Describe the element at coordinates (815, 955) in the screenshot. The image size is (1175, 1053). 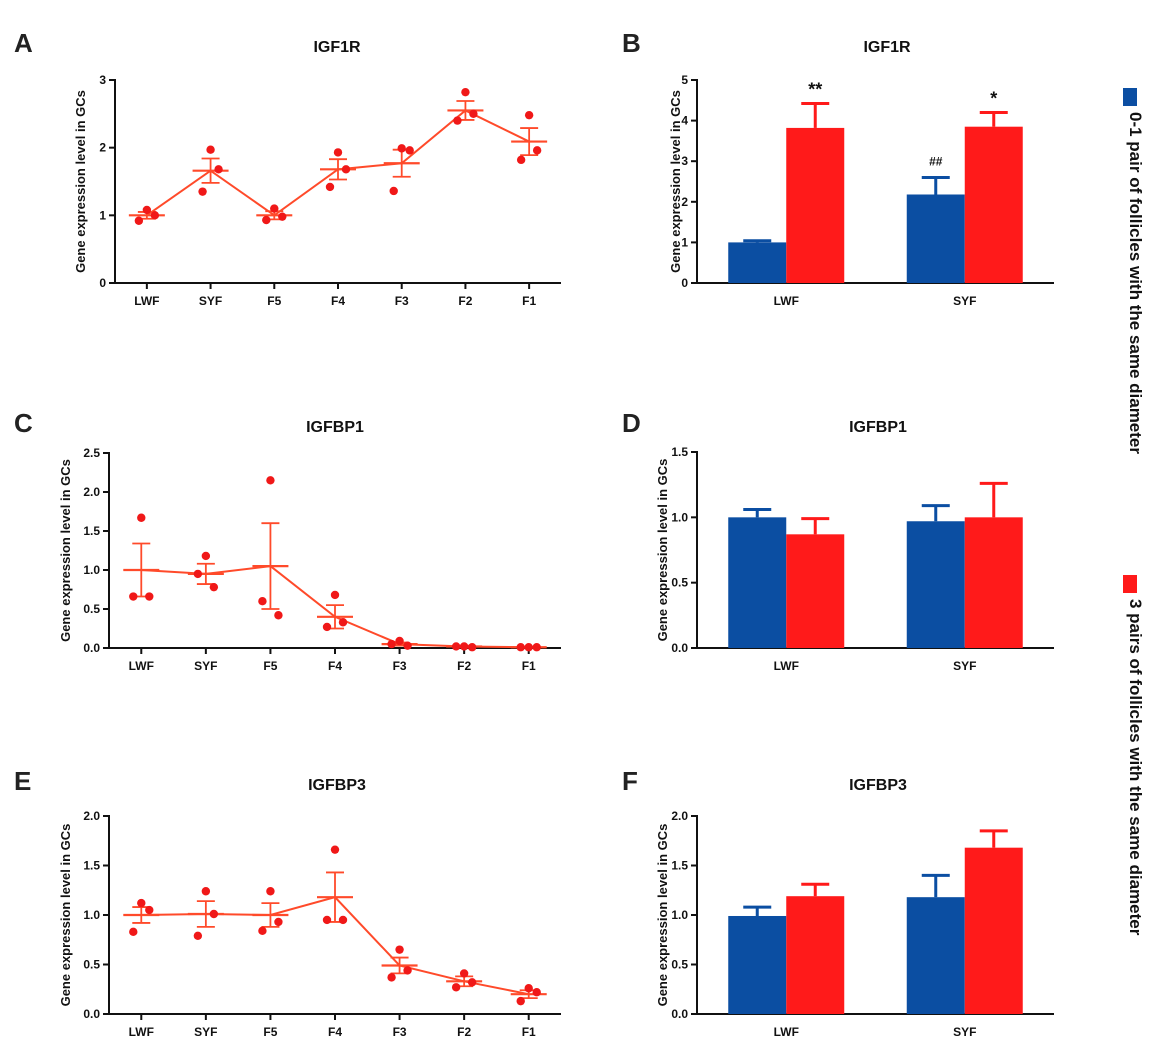
I see `panel-f-bar` at that location.